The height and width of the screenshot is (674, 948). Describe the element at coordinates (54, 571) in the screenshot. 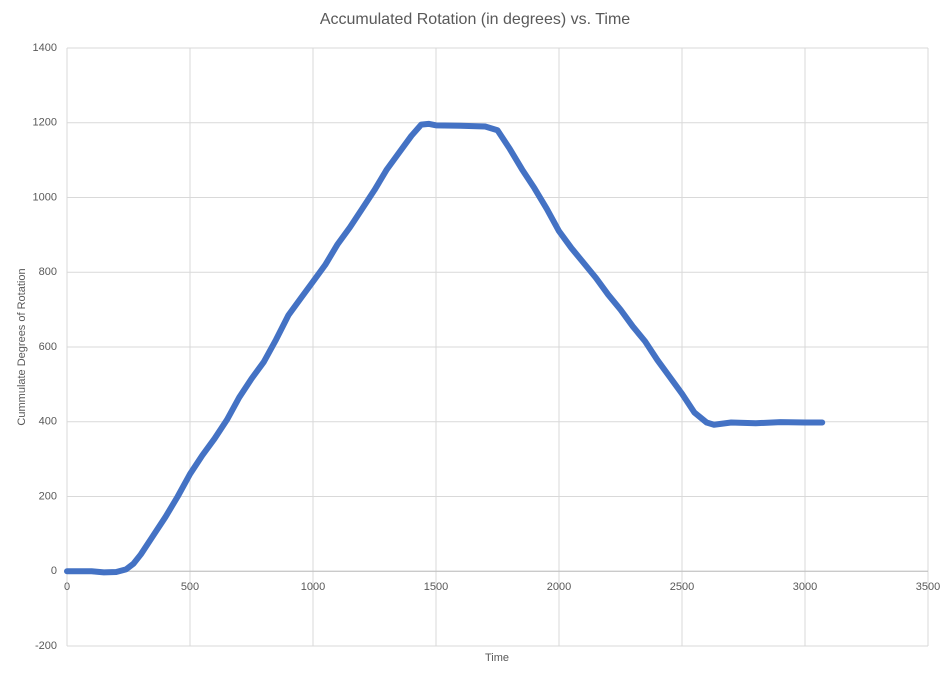

I see `y-tick-label: 0` at that location.